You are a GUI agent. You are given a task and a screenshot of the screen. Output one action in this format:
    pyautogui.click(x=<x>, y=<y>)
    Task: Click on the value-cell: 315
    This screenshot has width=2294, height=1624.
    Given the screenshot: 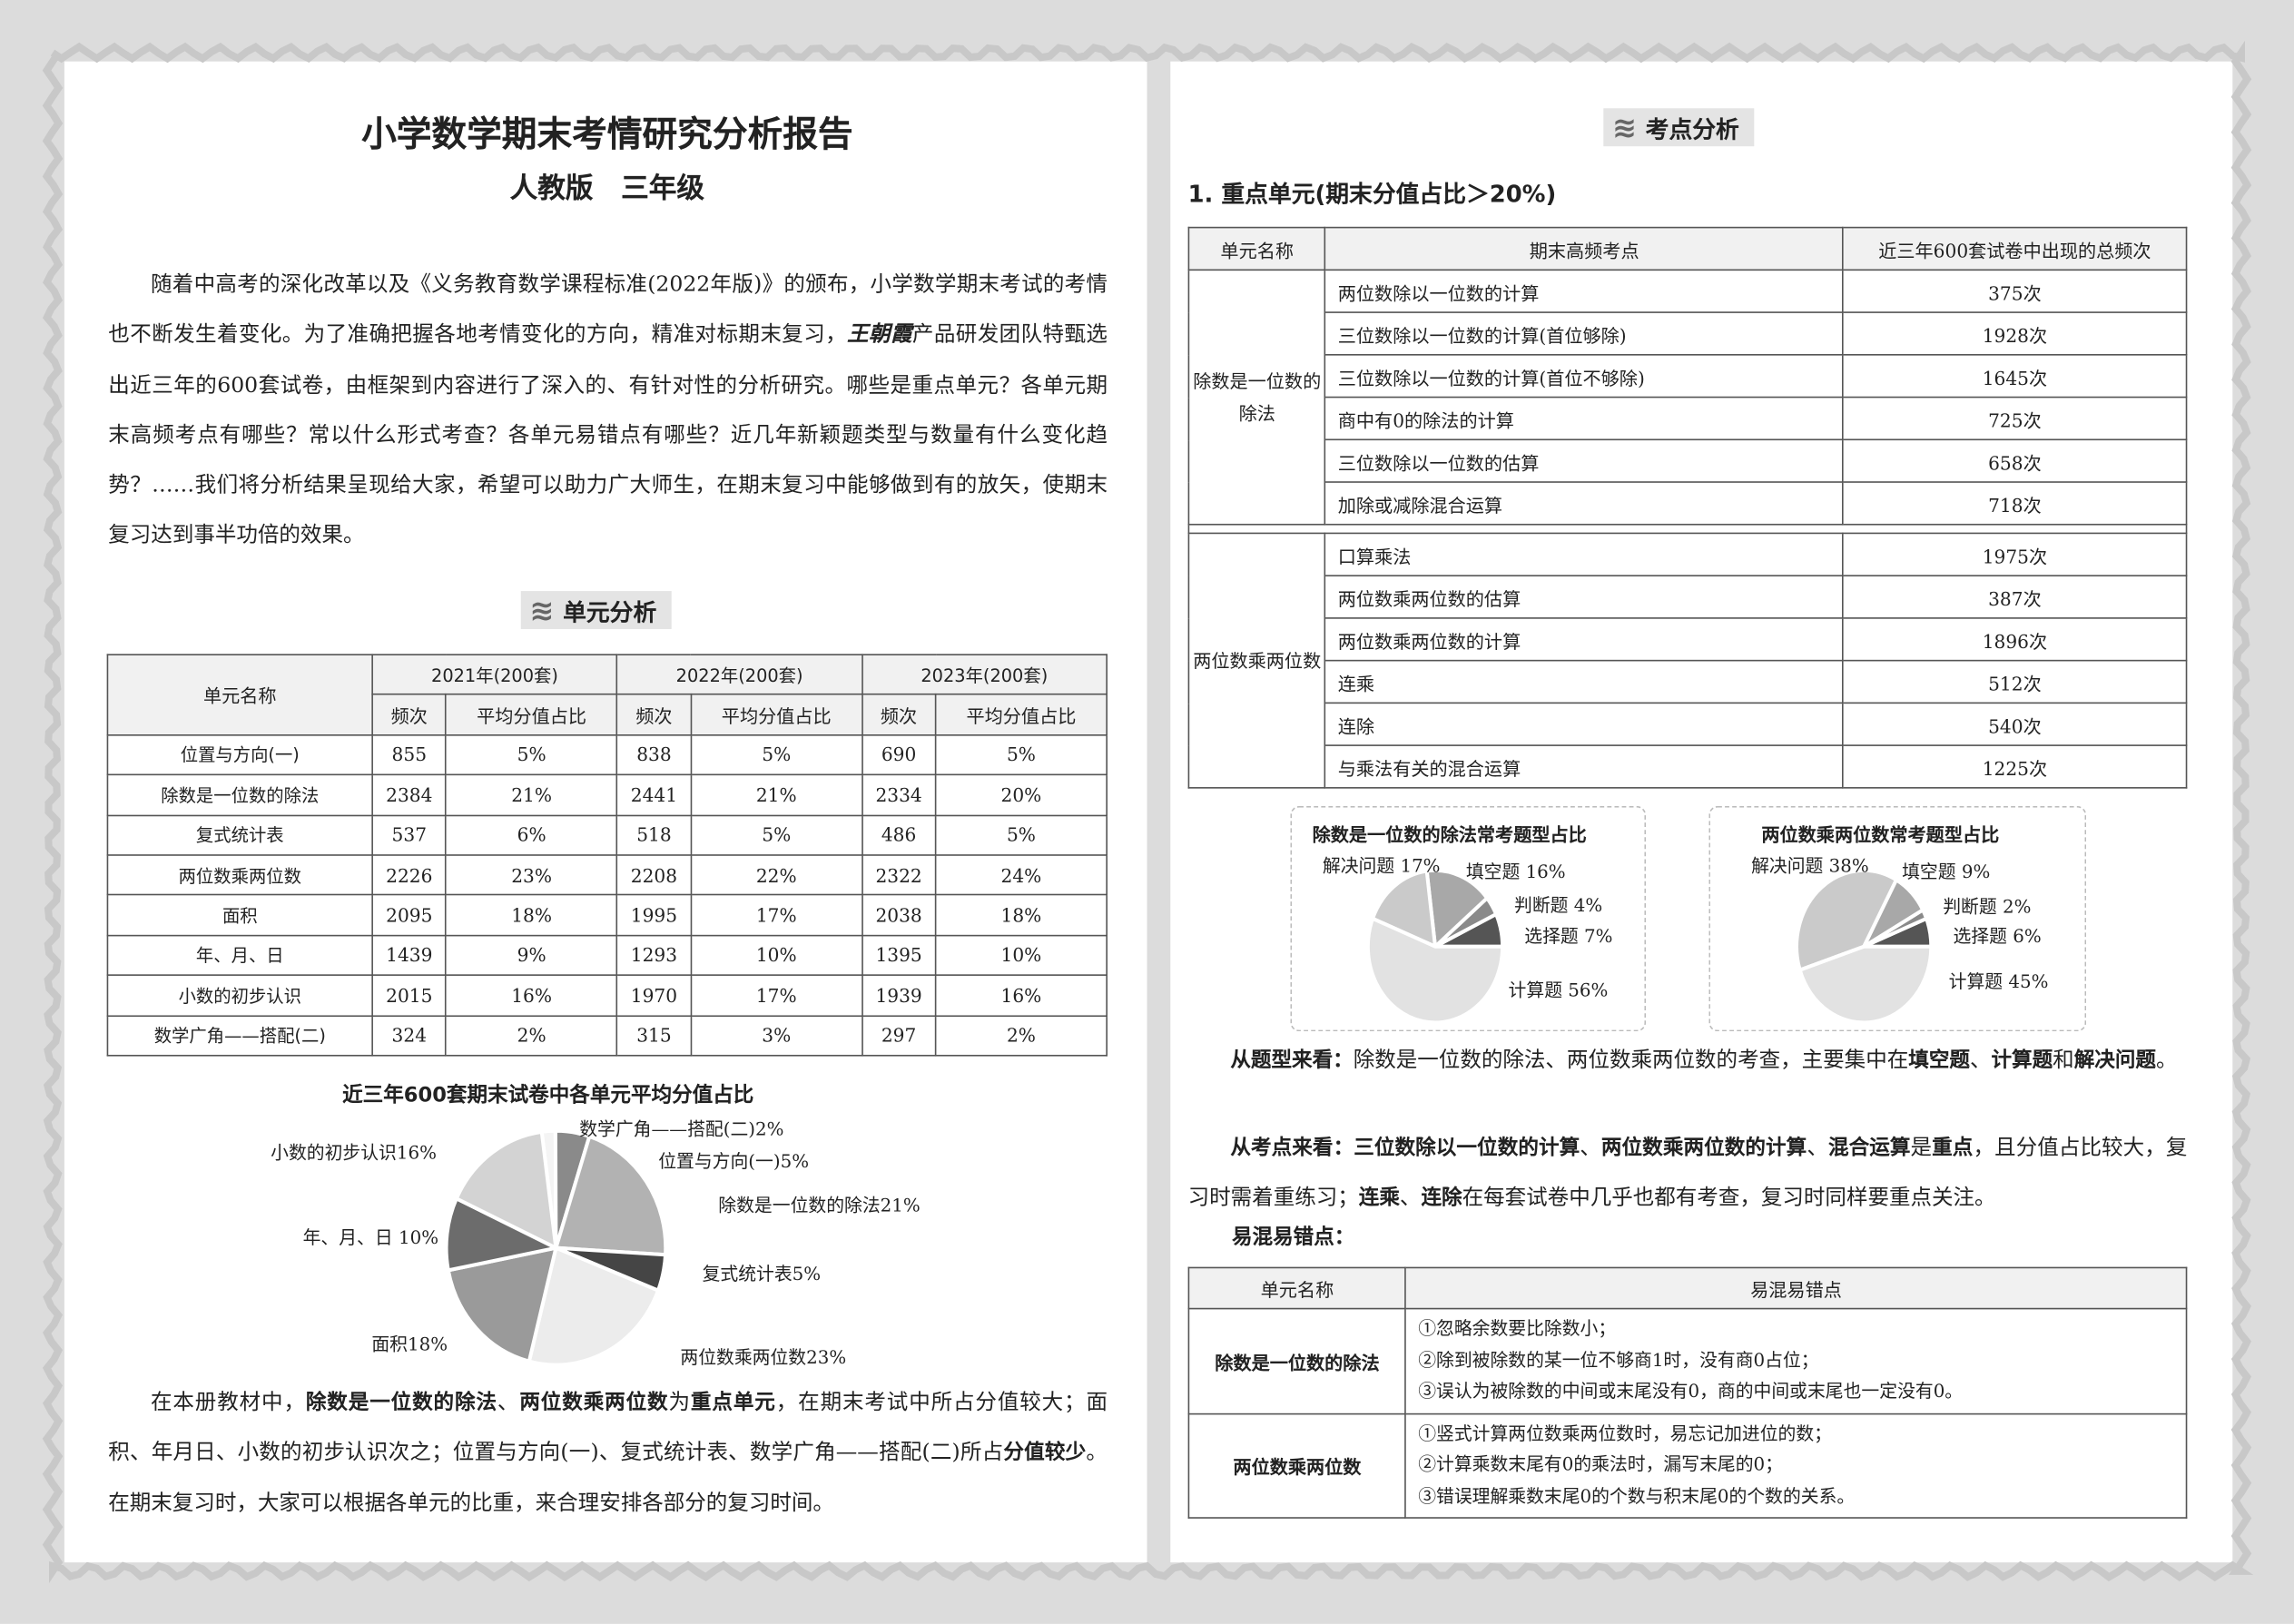 What is the action you would take?
    pyautogui.click(x=653, y=1035)
    